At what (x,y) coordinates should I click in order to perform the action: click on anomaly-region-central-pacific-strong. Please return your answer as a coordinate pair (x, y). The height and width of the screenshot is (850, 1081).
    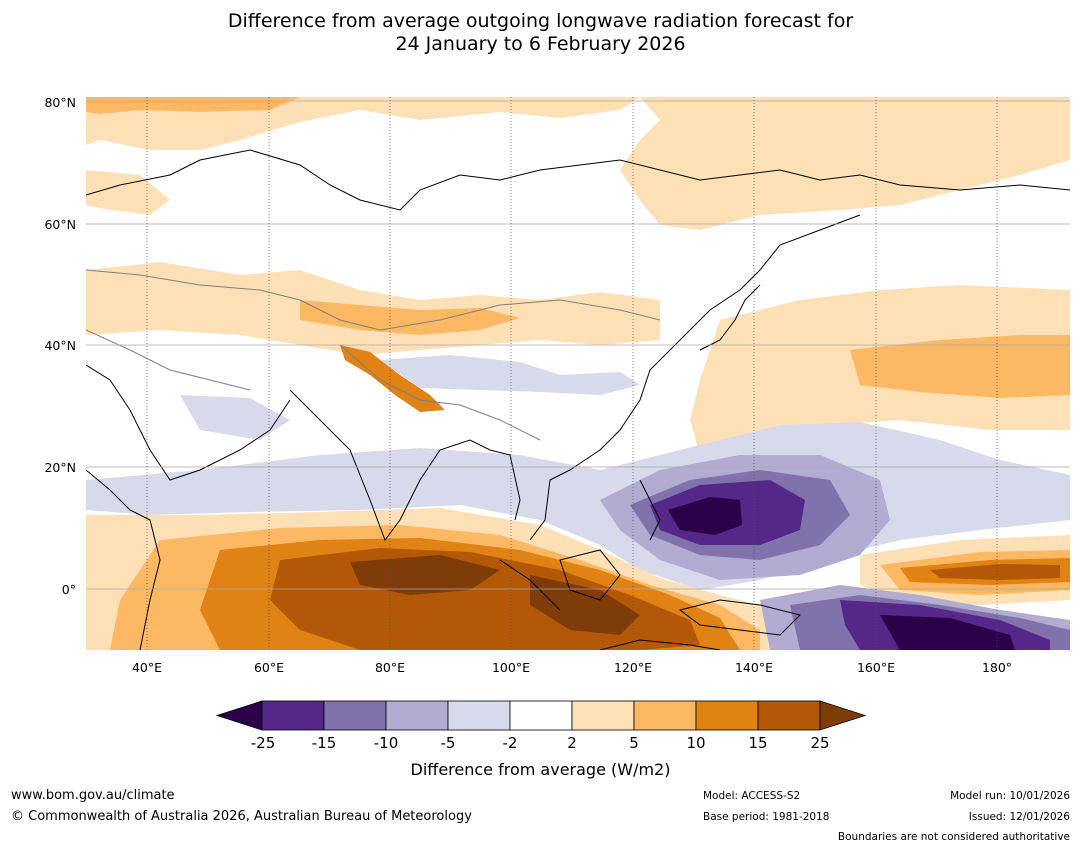
    Looking at the image, I should click on (995, 572).